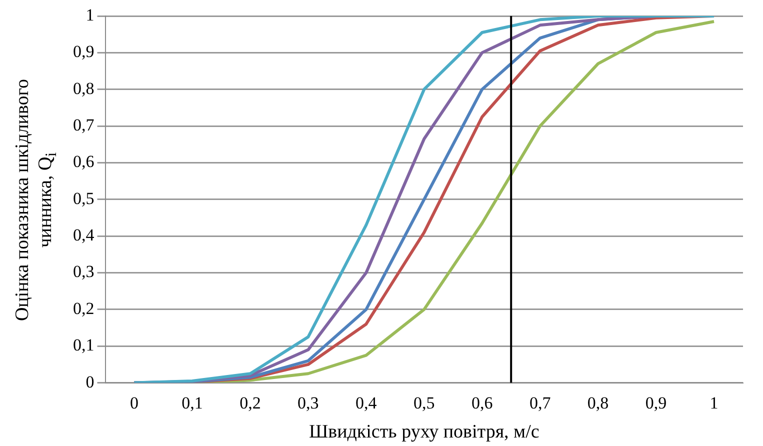  I want to click on y-tick-label: 0,4, so click(84, 235).